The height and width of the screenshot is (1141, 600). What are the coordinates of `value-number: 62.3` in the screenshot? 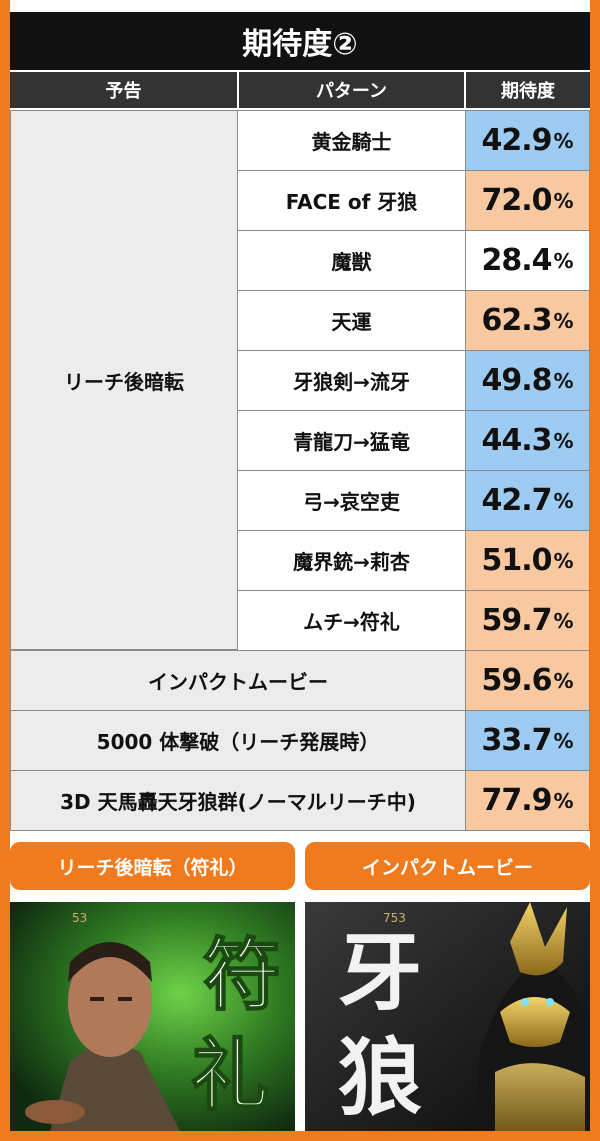 It's located at (516, 320).